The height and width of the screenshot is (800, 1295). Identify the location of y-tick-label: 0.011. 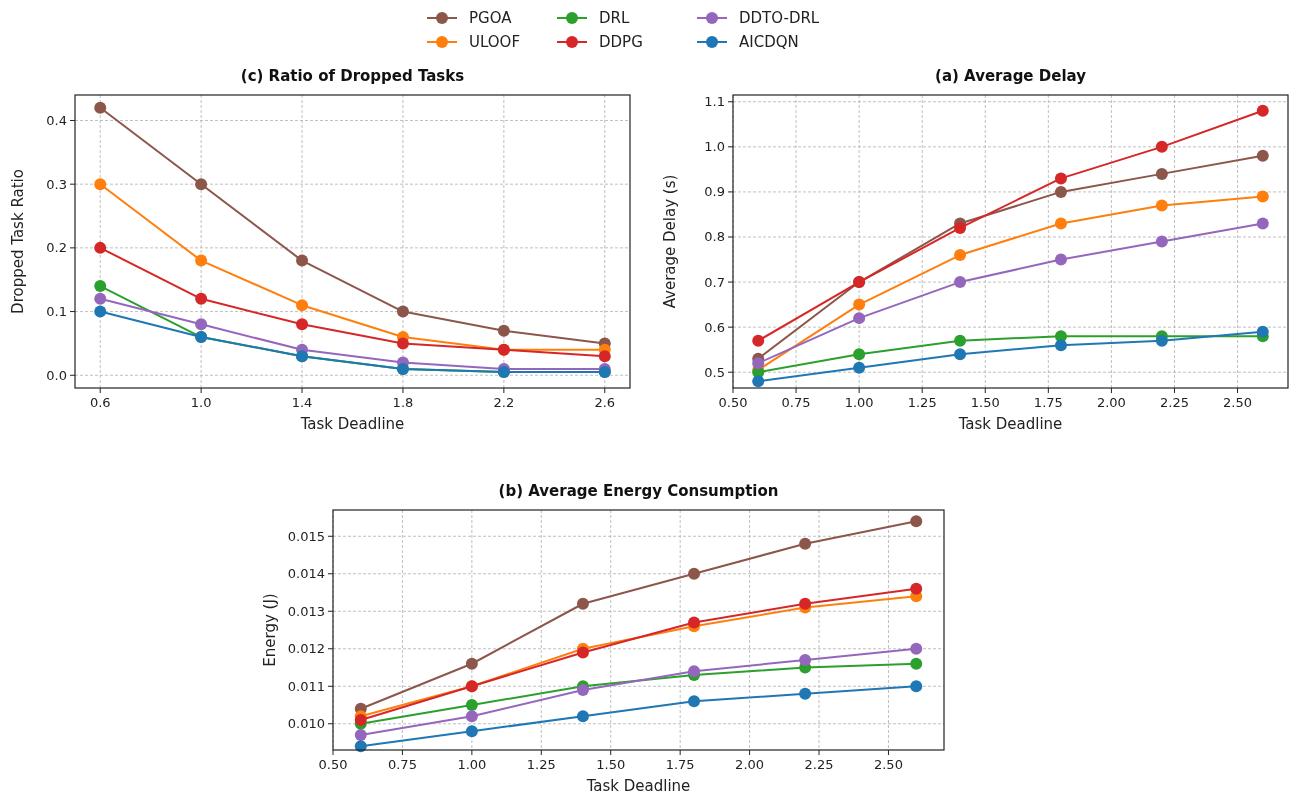
(306, 686).